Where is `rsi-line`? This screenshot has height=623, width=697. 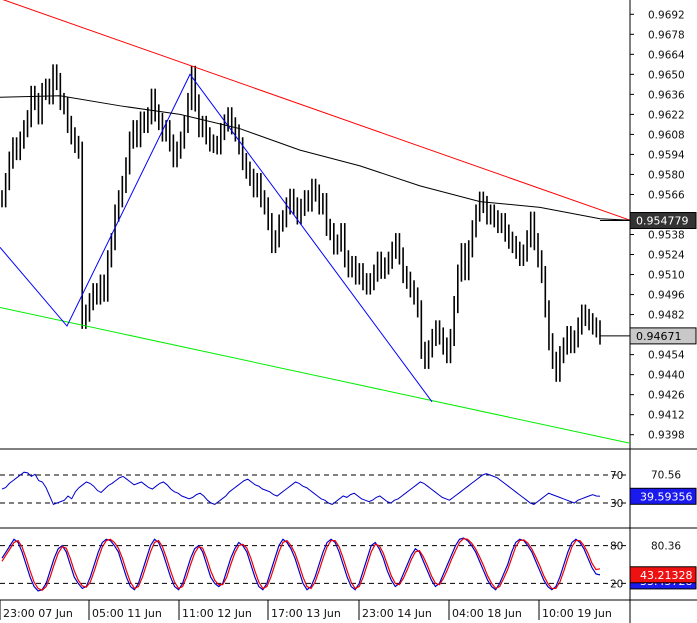 rsi-line is located at coordinates (301, 488).